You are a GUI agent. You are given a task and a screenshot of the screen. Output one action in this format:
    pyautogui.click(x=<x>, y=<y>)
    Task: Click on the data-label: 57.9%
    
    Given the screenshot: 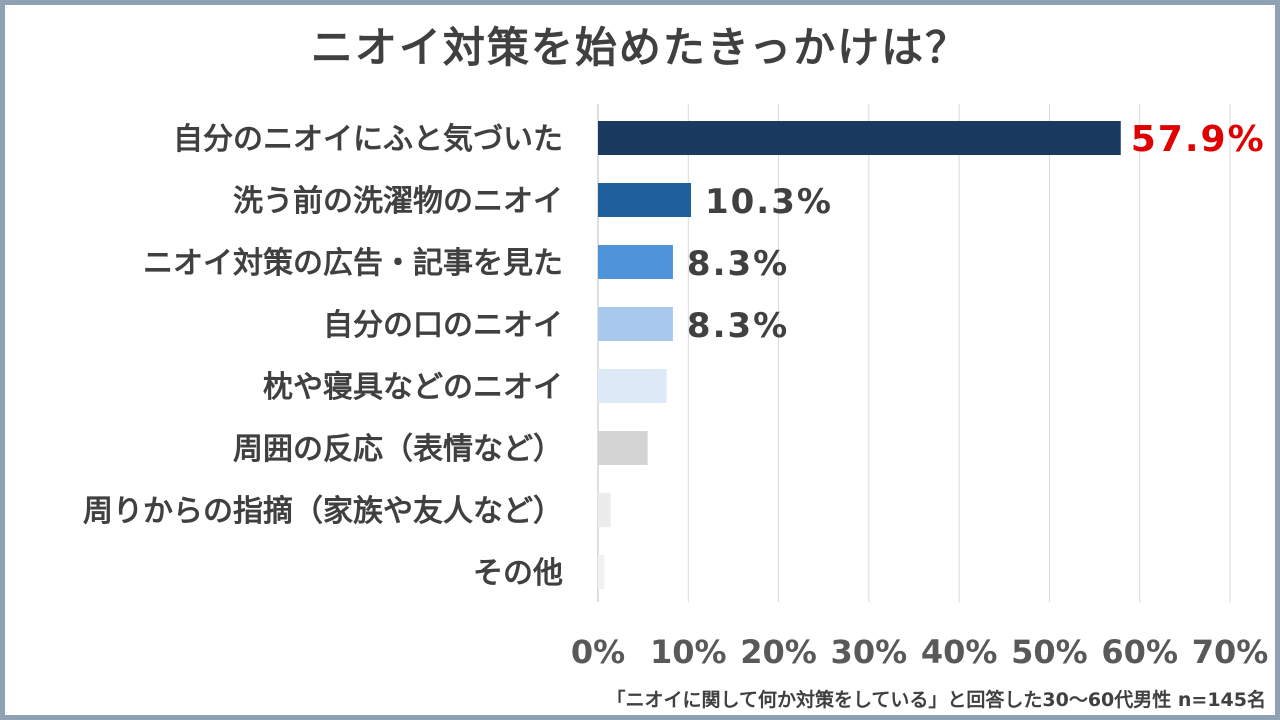 What is the action you would take?
    pyautogui.click(x=1198, y=139)
    